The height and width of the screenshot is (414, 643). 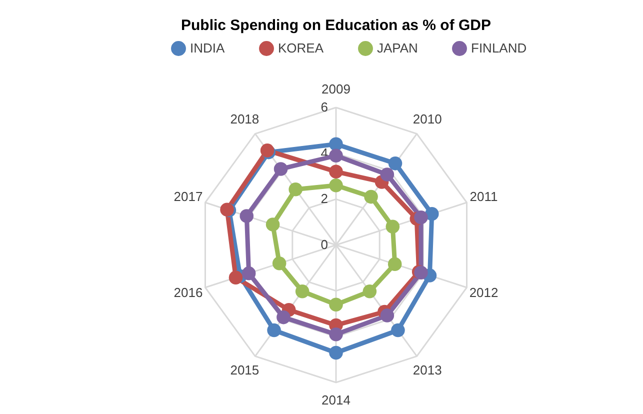 What do you see at coordinates (427, 370) in the screenshot?
I see `spoke-label: 2013` at bounding box center [427, 370].